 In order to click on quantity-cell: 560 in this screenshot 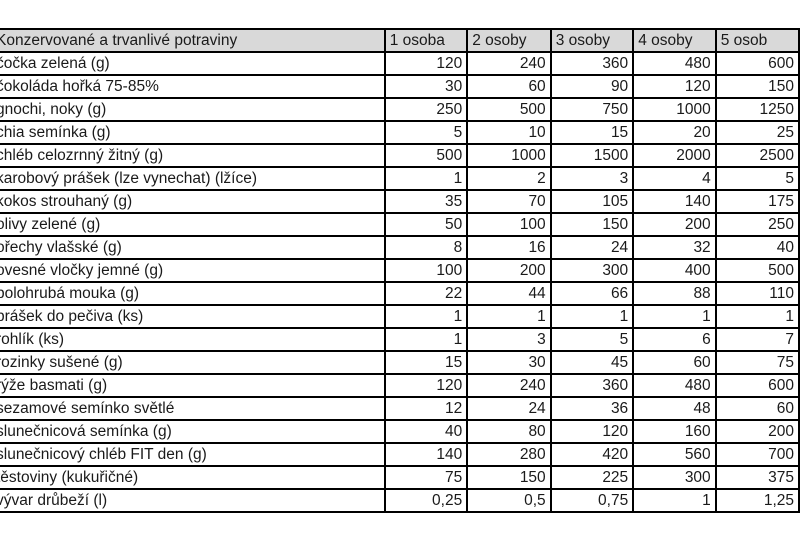, I will do `click(674, 454)`.